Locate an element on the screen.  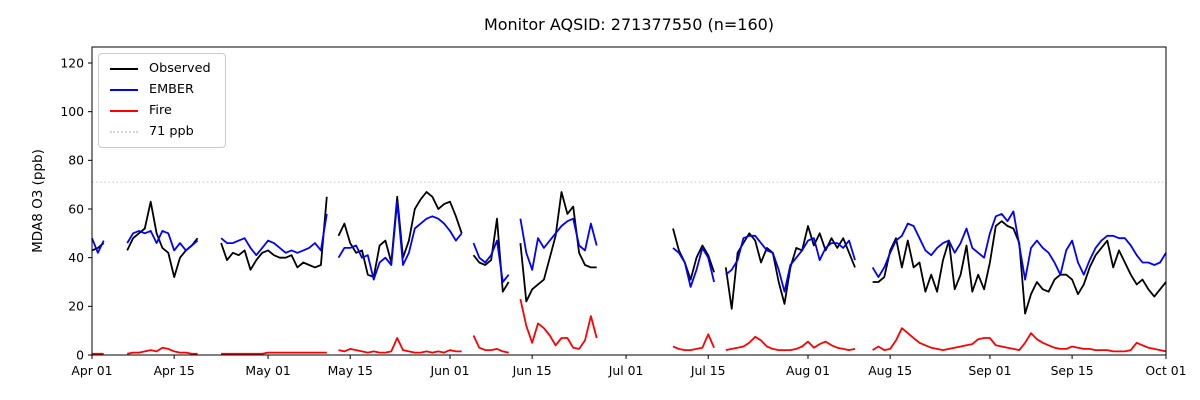
chart-title: Monitor AQSID: 271377550 (n=160) is located at coordinates (629, 24).